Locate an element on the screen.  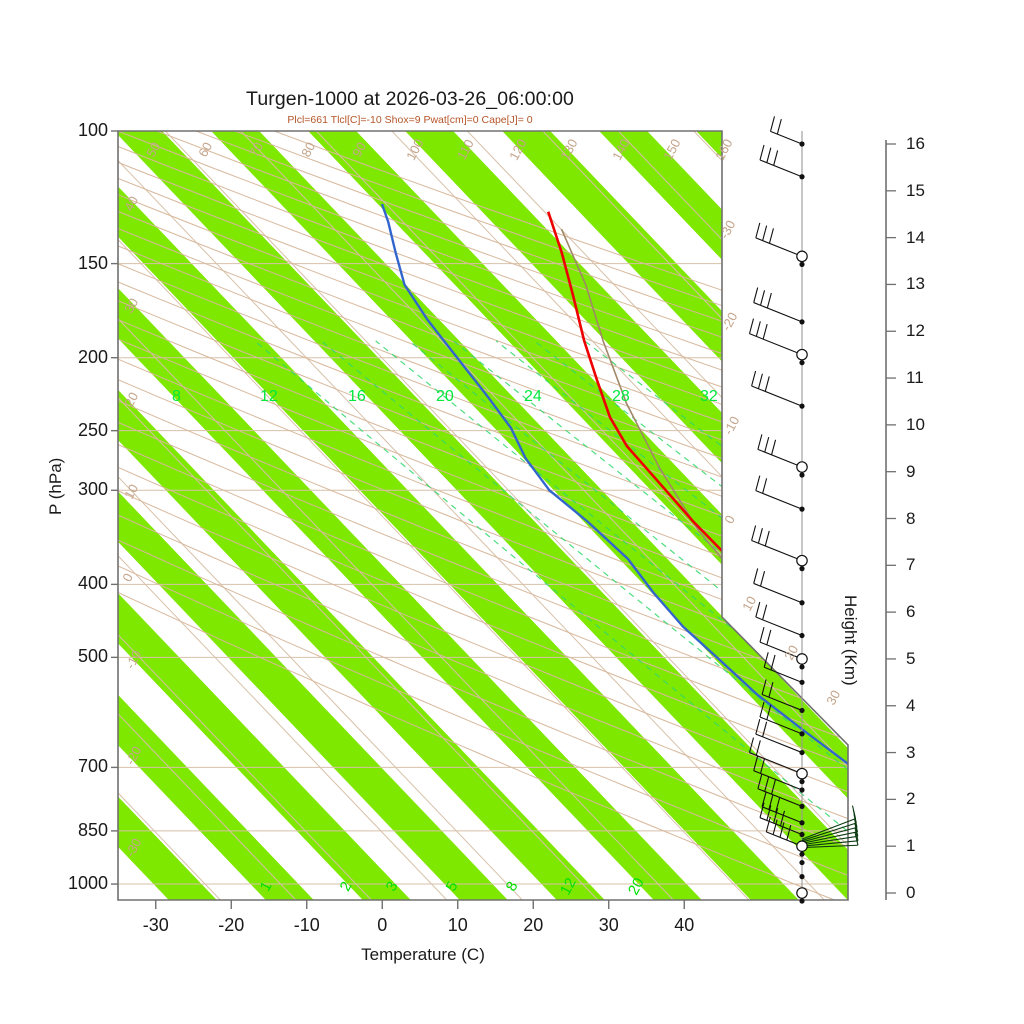
pressure-tick-400: 400 is located at coordinates (92, 583).